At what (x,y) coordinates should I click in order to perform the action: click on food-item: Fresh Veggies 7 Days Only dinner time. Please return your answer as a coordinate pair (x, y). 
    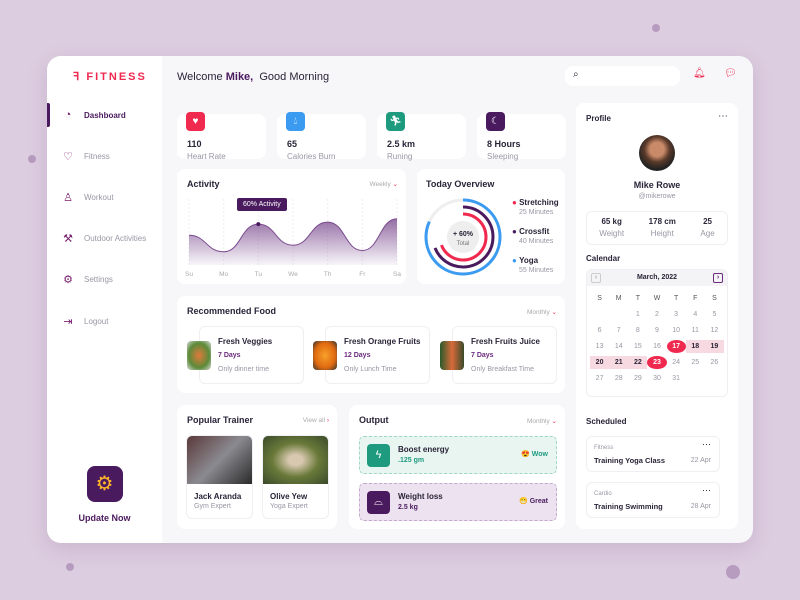
    Looking at the image, I should click on (245, 355).